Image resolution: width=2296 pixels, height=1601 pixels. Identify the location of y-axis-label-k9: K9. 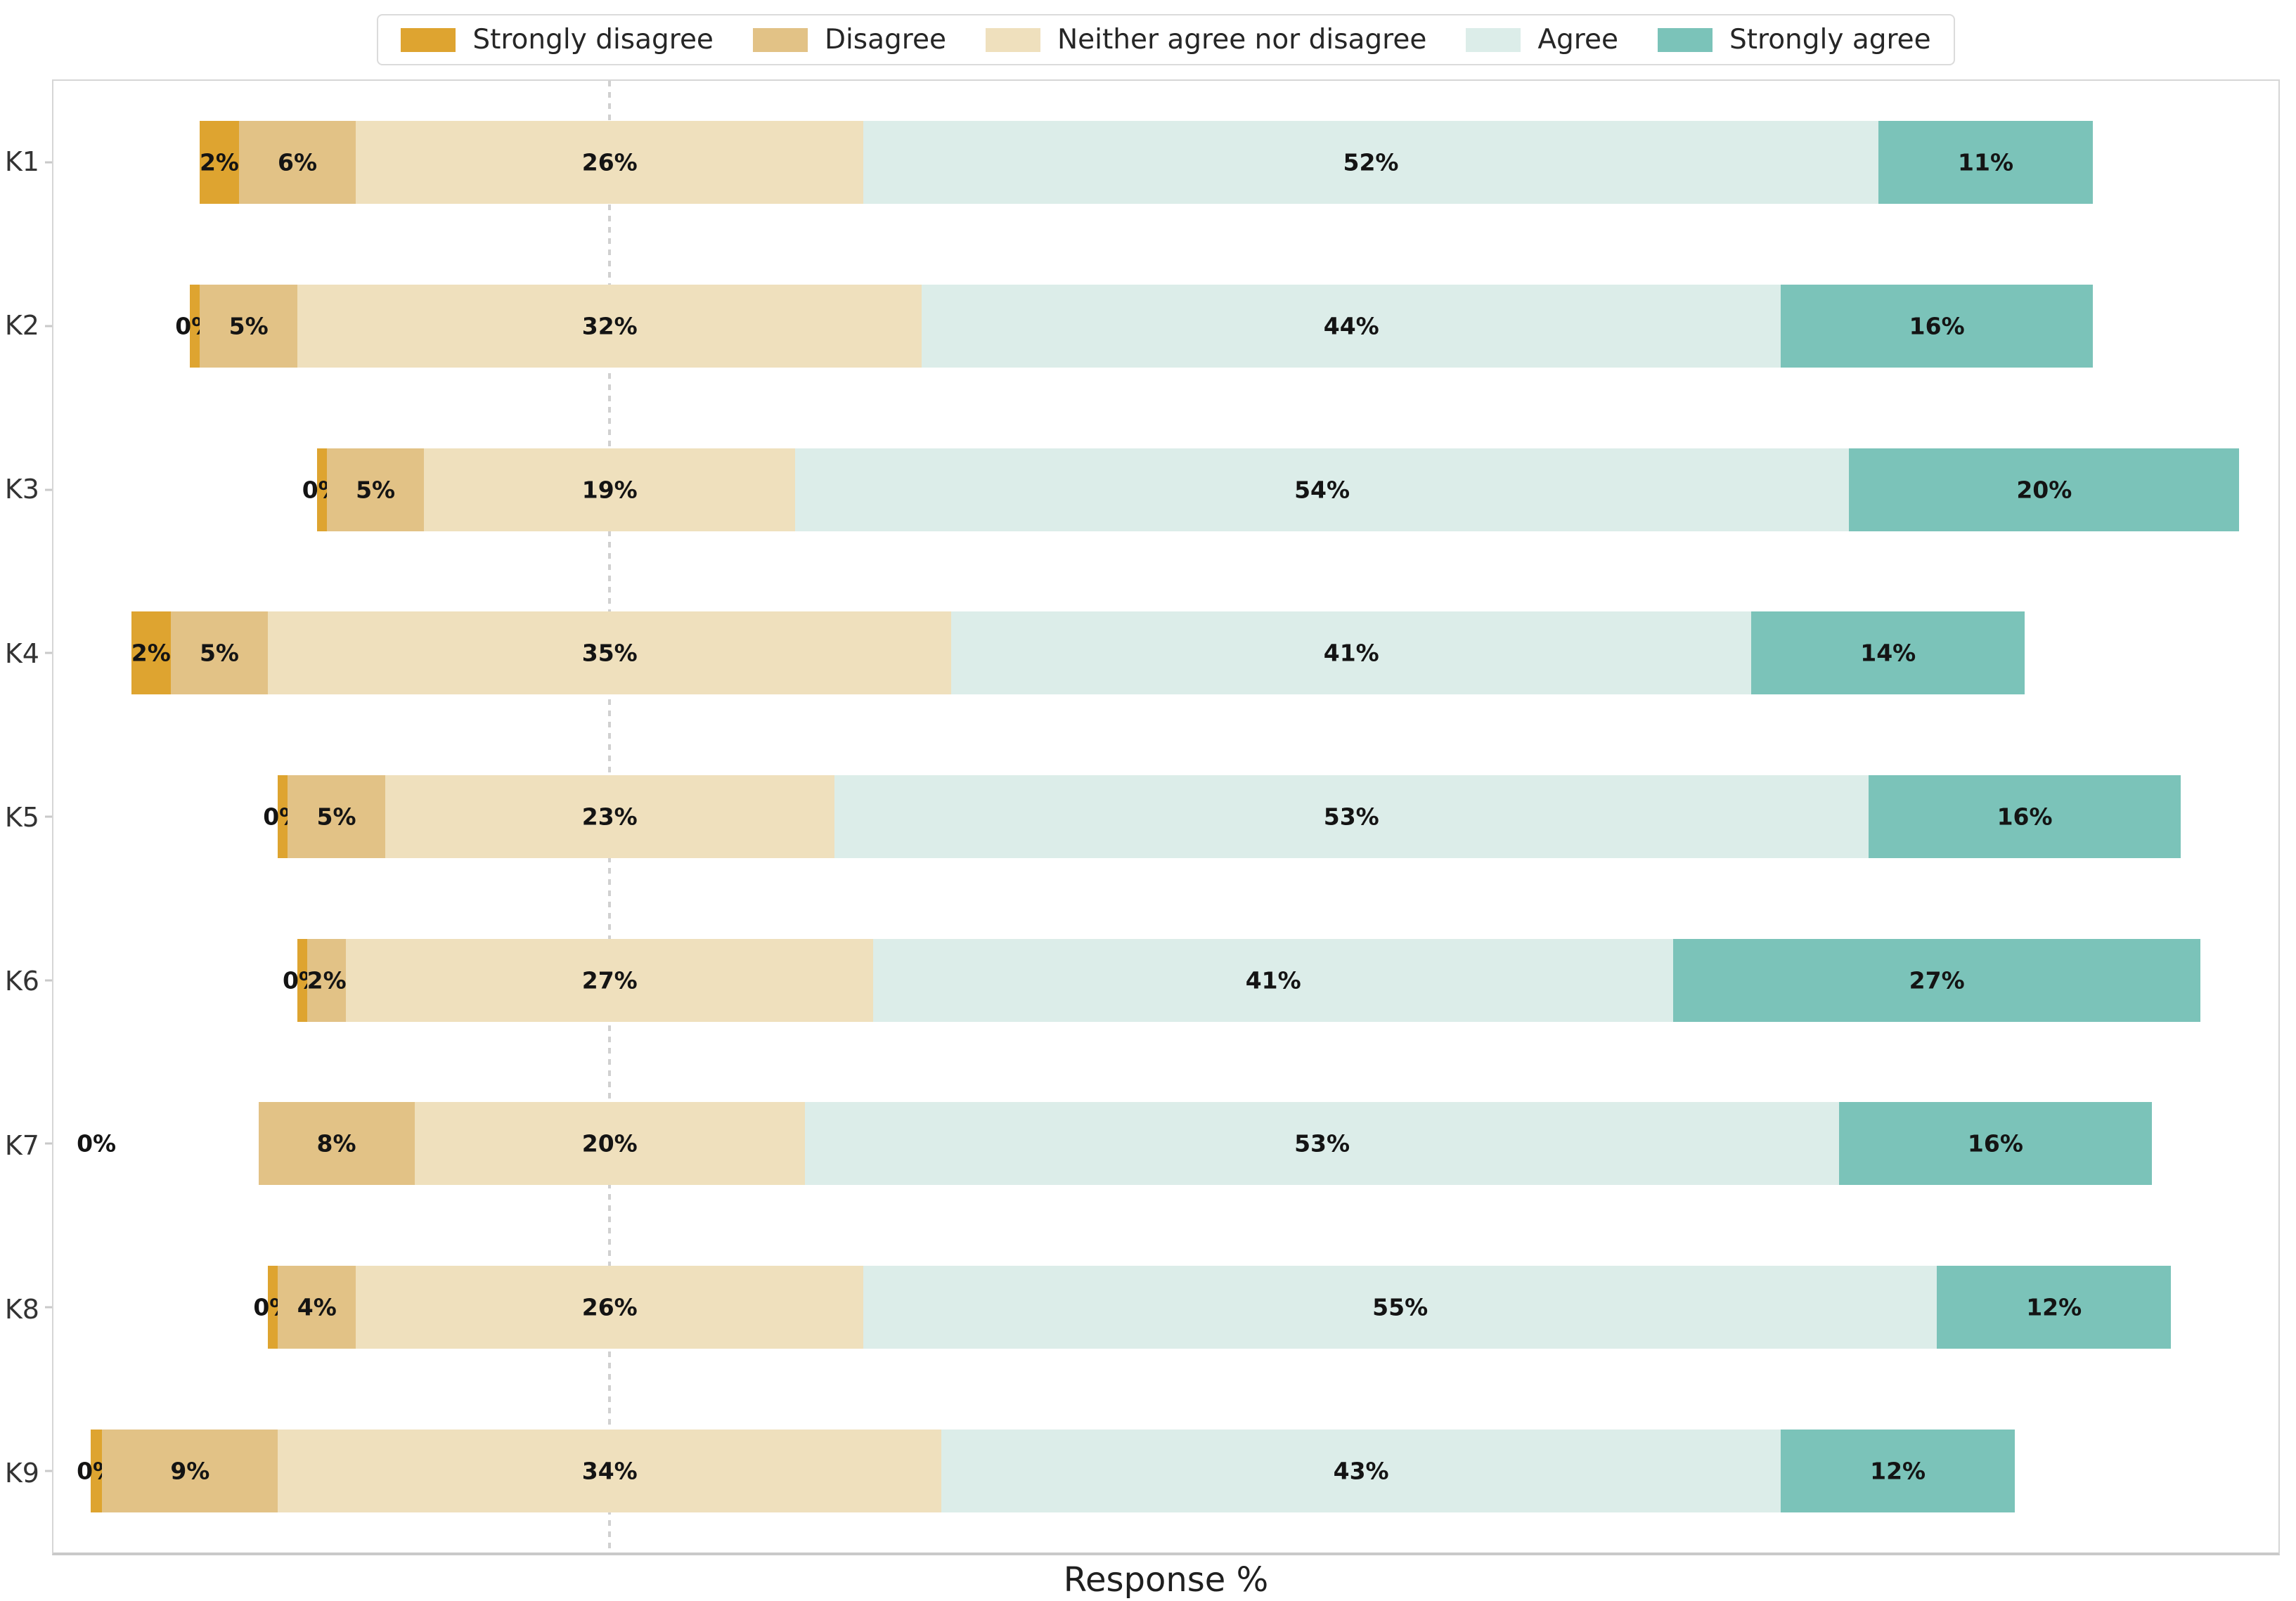
(21, 1473).